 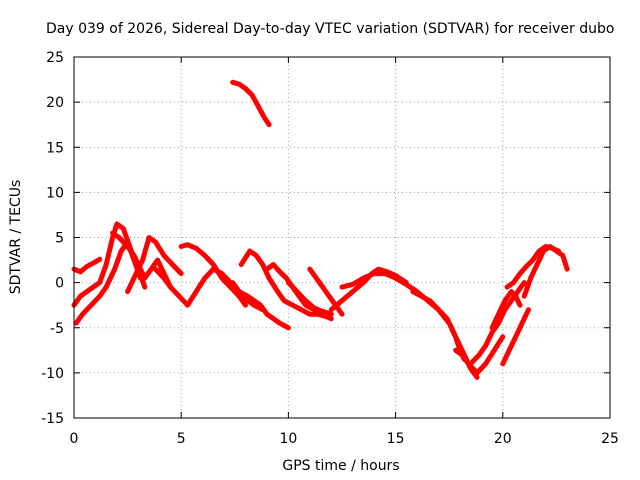 What do you see at coordinates (503, 439) in the screenshot?
I see `x-tick-label: 20` at bounding box center [503, 439].